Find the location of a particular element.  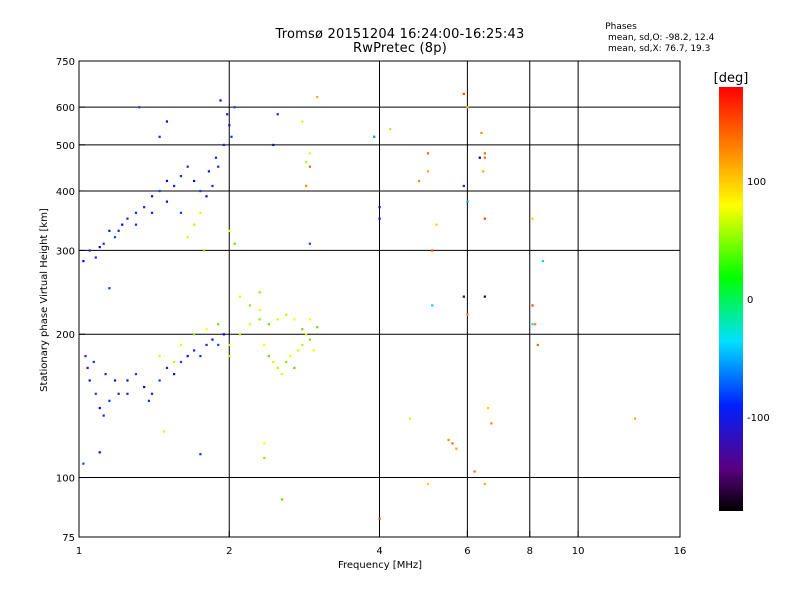

colorbar-ticks: 100 0 -100 is located at coordinates (758, 300).